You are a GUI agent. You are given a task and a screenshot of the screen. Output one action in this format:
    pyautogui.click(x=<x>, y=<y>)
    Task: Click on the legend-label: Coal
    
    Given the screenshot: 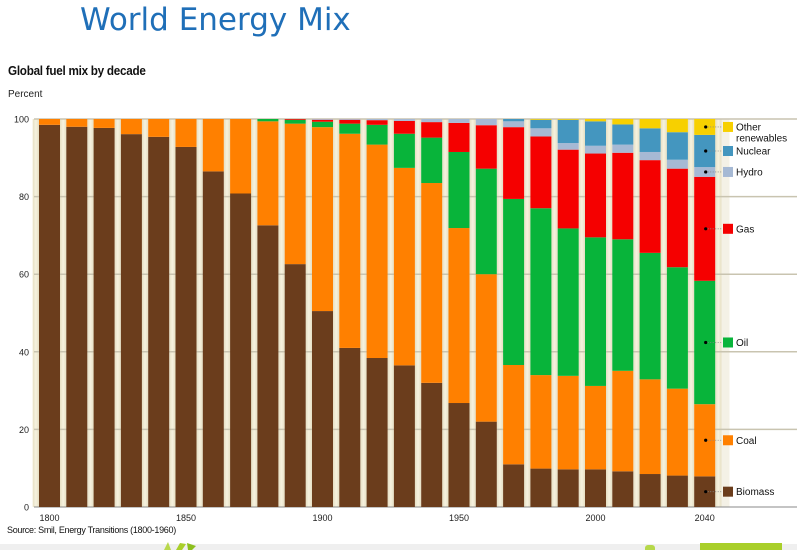 What is the action you would take?
    pyautogui.click(x=746, y=441)
    